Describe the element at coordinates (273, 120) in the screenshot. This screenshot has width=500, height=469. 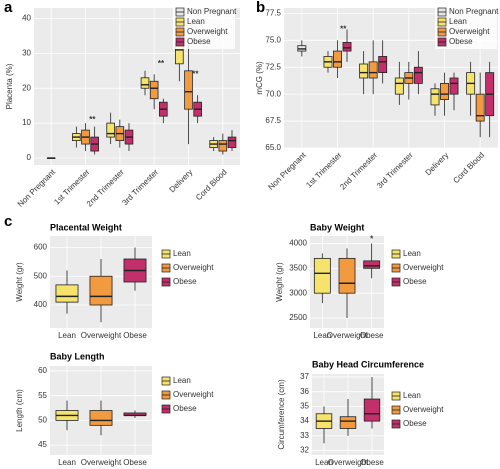
I see `y-tick-label: 67.5` at that location.